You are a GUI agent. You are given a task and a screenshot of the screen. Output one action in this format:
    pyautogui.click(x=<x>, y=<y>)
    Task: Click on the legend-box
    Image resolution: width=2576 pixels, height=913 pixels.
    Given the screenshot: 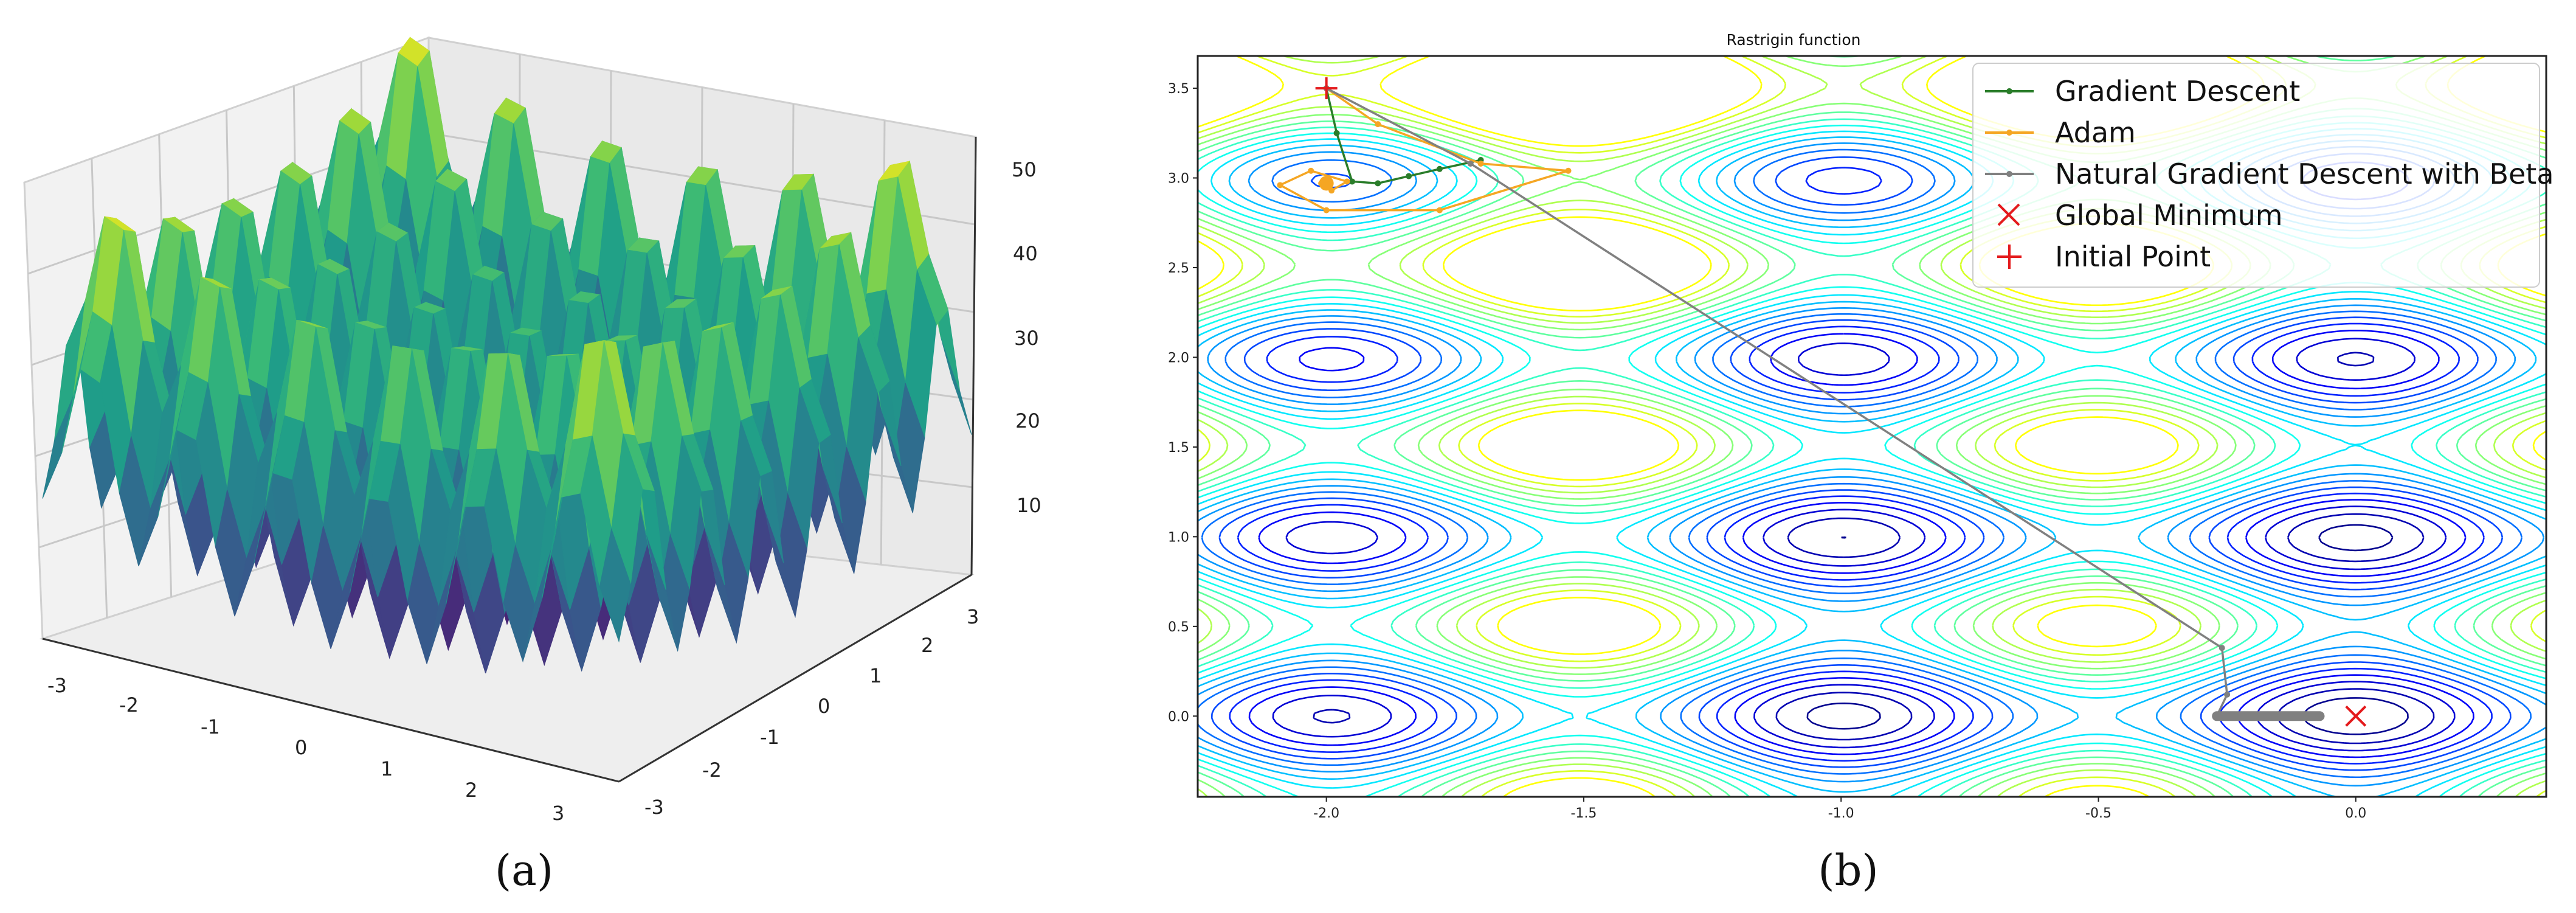 What is the action you would take?
    pyautogui.click(x=2256, y=175)
    